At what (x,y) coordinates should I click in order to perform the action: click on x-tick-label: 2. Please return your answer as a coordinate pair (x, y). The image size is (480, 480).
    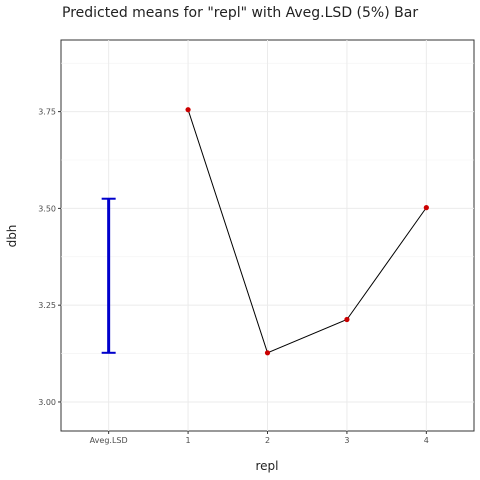
    Looking at the image, I should click on (267, 440).